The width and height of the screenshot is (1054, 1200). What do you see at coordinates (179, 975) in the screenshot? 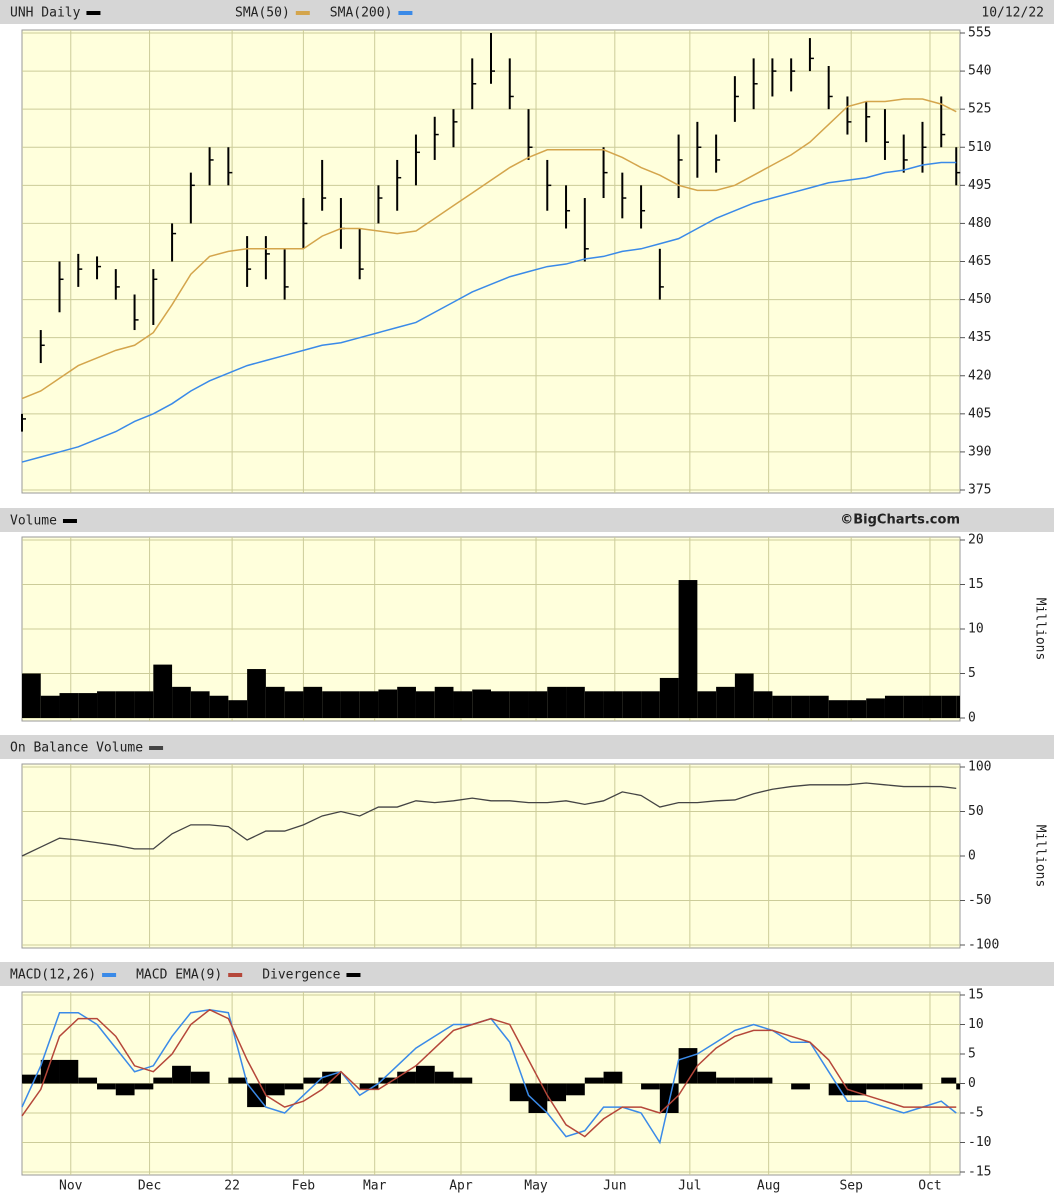
I see `legend-item: MACD EMA(9)` at bounding box center [179, 975].